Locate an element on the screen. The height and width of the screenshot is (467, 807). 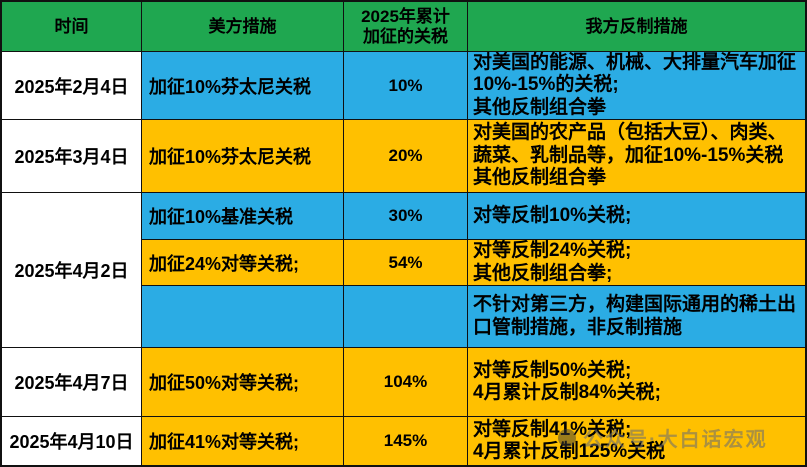
countermeasure-cell: 对等反制24%关税; 其他反制组合拳; is located at coordinates (636, 262).